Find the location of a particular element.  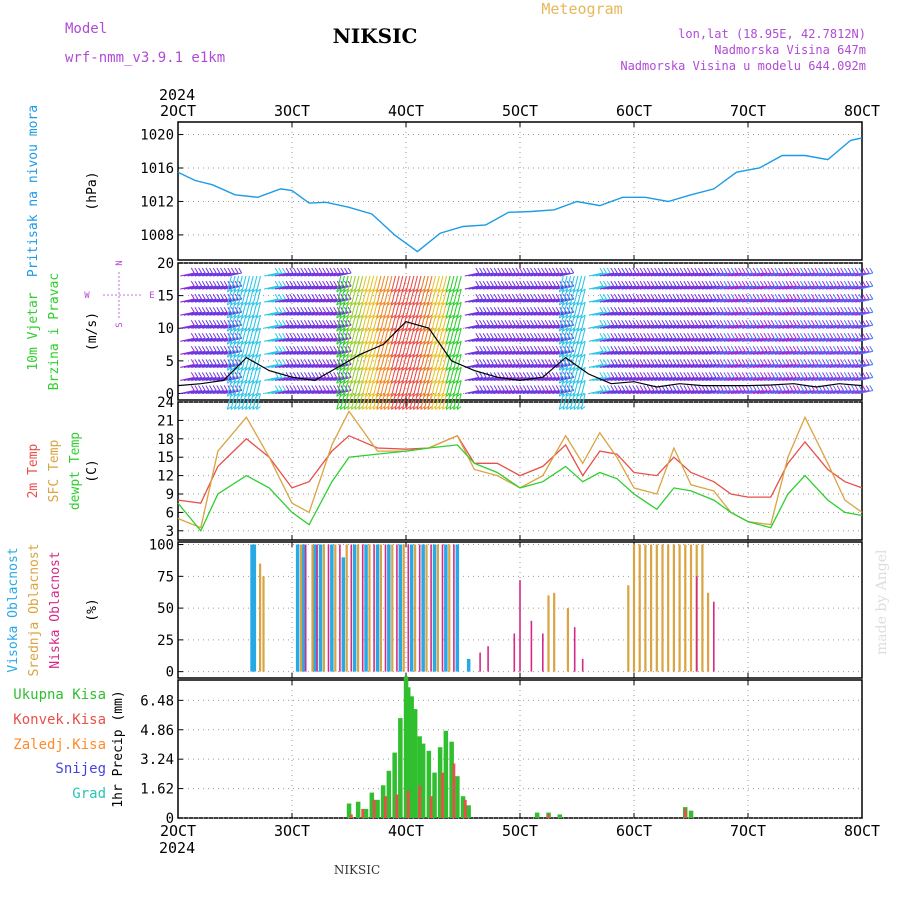

x-tick-label-bottom: 5OCT is located at coordinates (520, 831).